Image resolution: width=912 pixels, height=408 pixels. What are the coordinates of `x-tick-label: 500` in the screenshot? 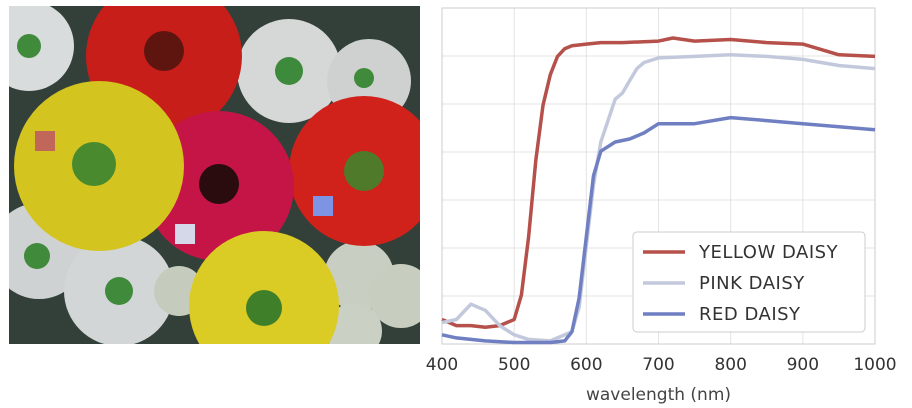 It's located at (514, 365).